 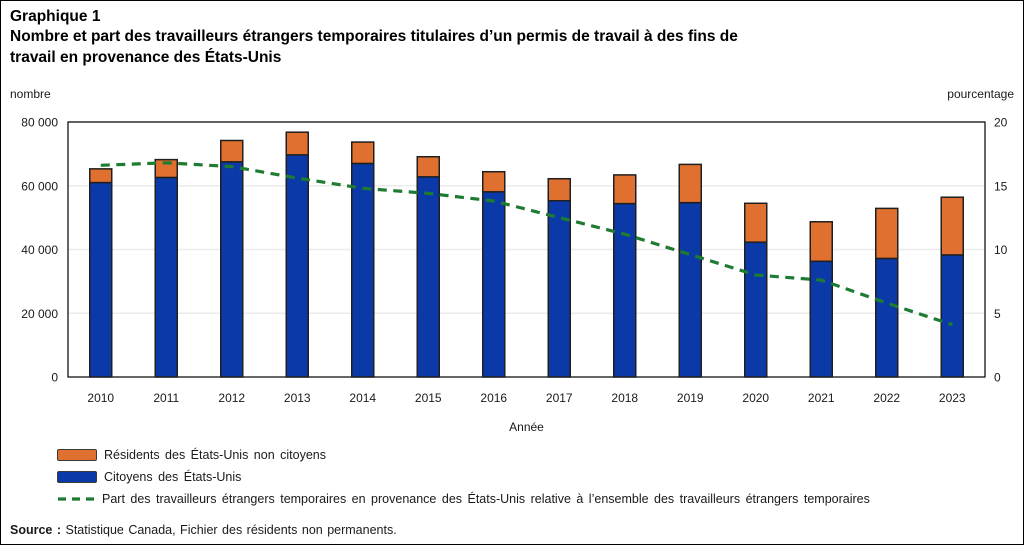 What do you see at coordinates (363, 270) in the screenshot?
I see `bar-citoyens-2014` at bounding box center [363, 270].